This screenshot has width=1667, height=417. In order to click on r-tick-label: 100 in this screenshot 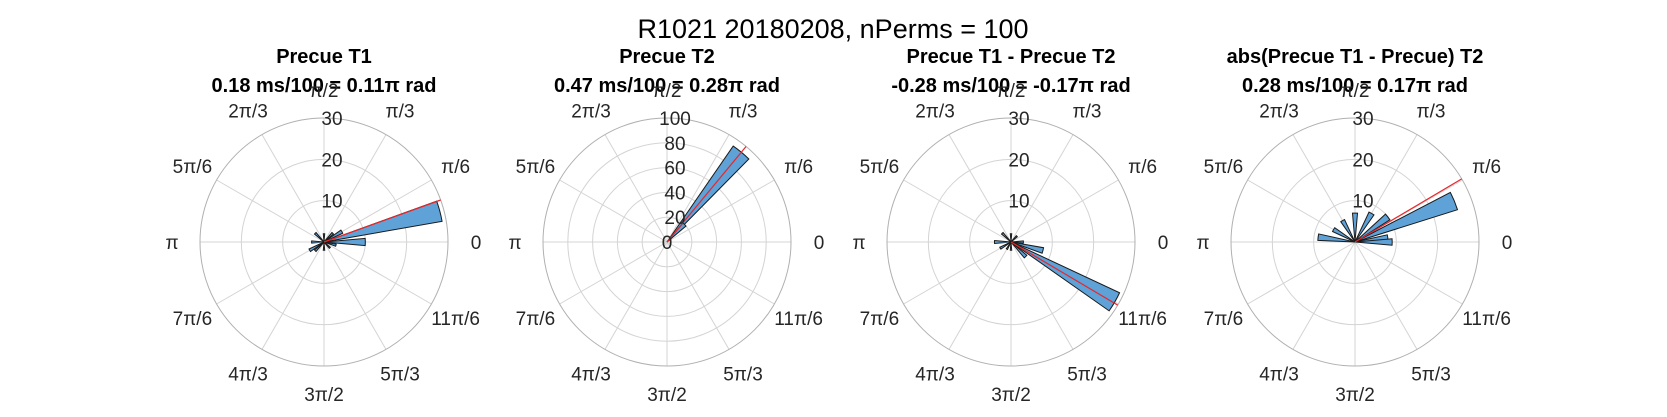, I will do `click(675, 119)`.